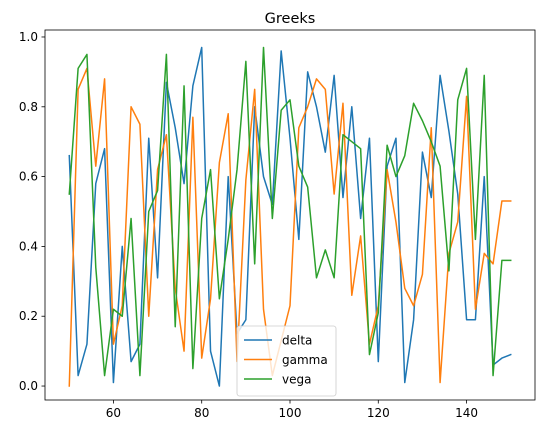  What do you see at coordinates (28, 177) in the screenshot?
I see `y-tick-label: 0.6` at bounding box center [28, 177].